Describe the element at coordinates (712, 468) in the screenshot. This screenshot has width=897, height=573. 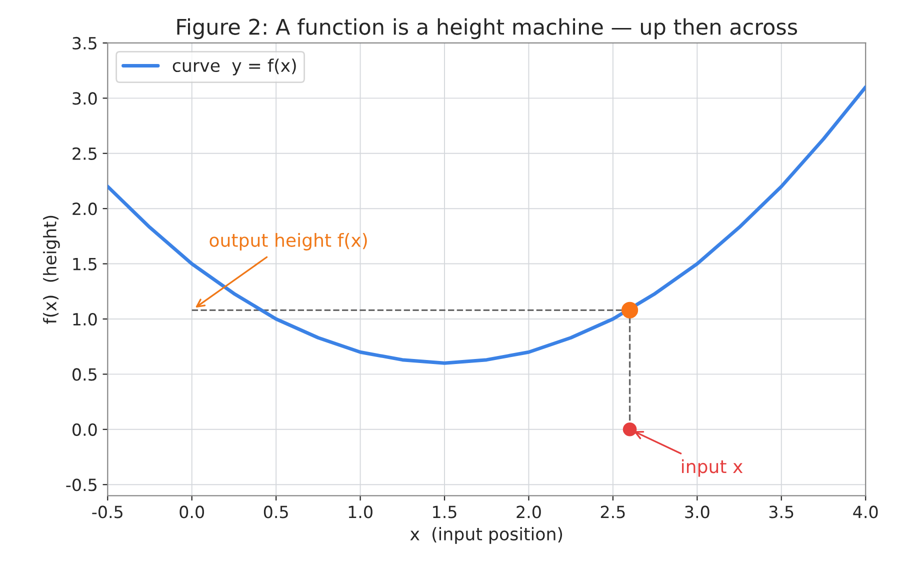
I see `annotation: input x` at that location.